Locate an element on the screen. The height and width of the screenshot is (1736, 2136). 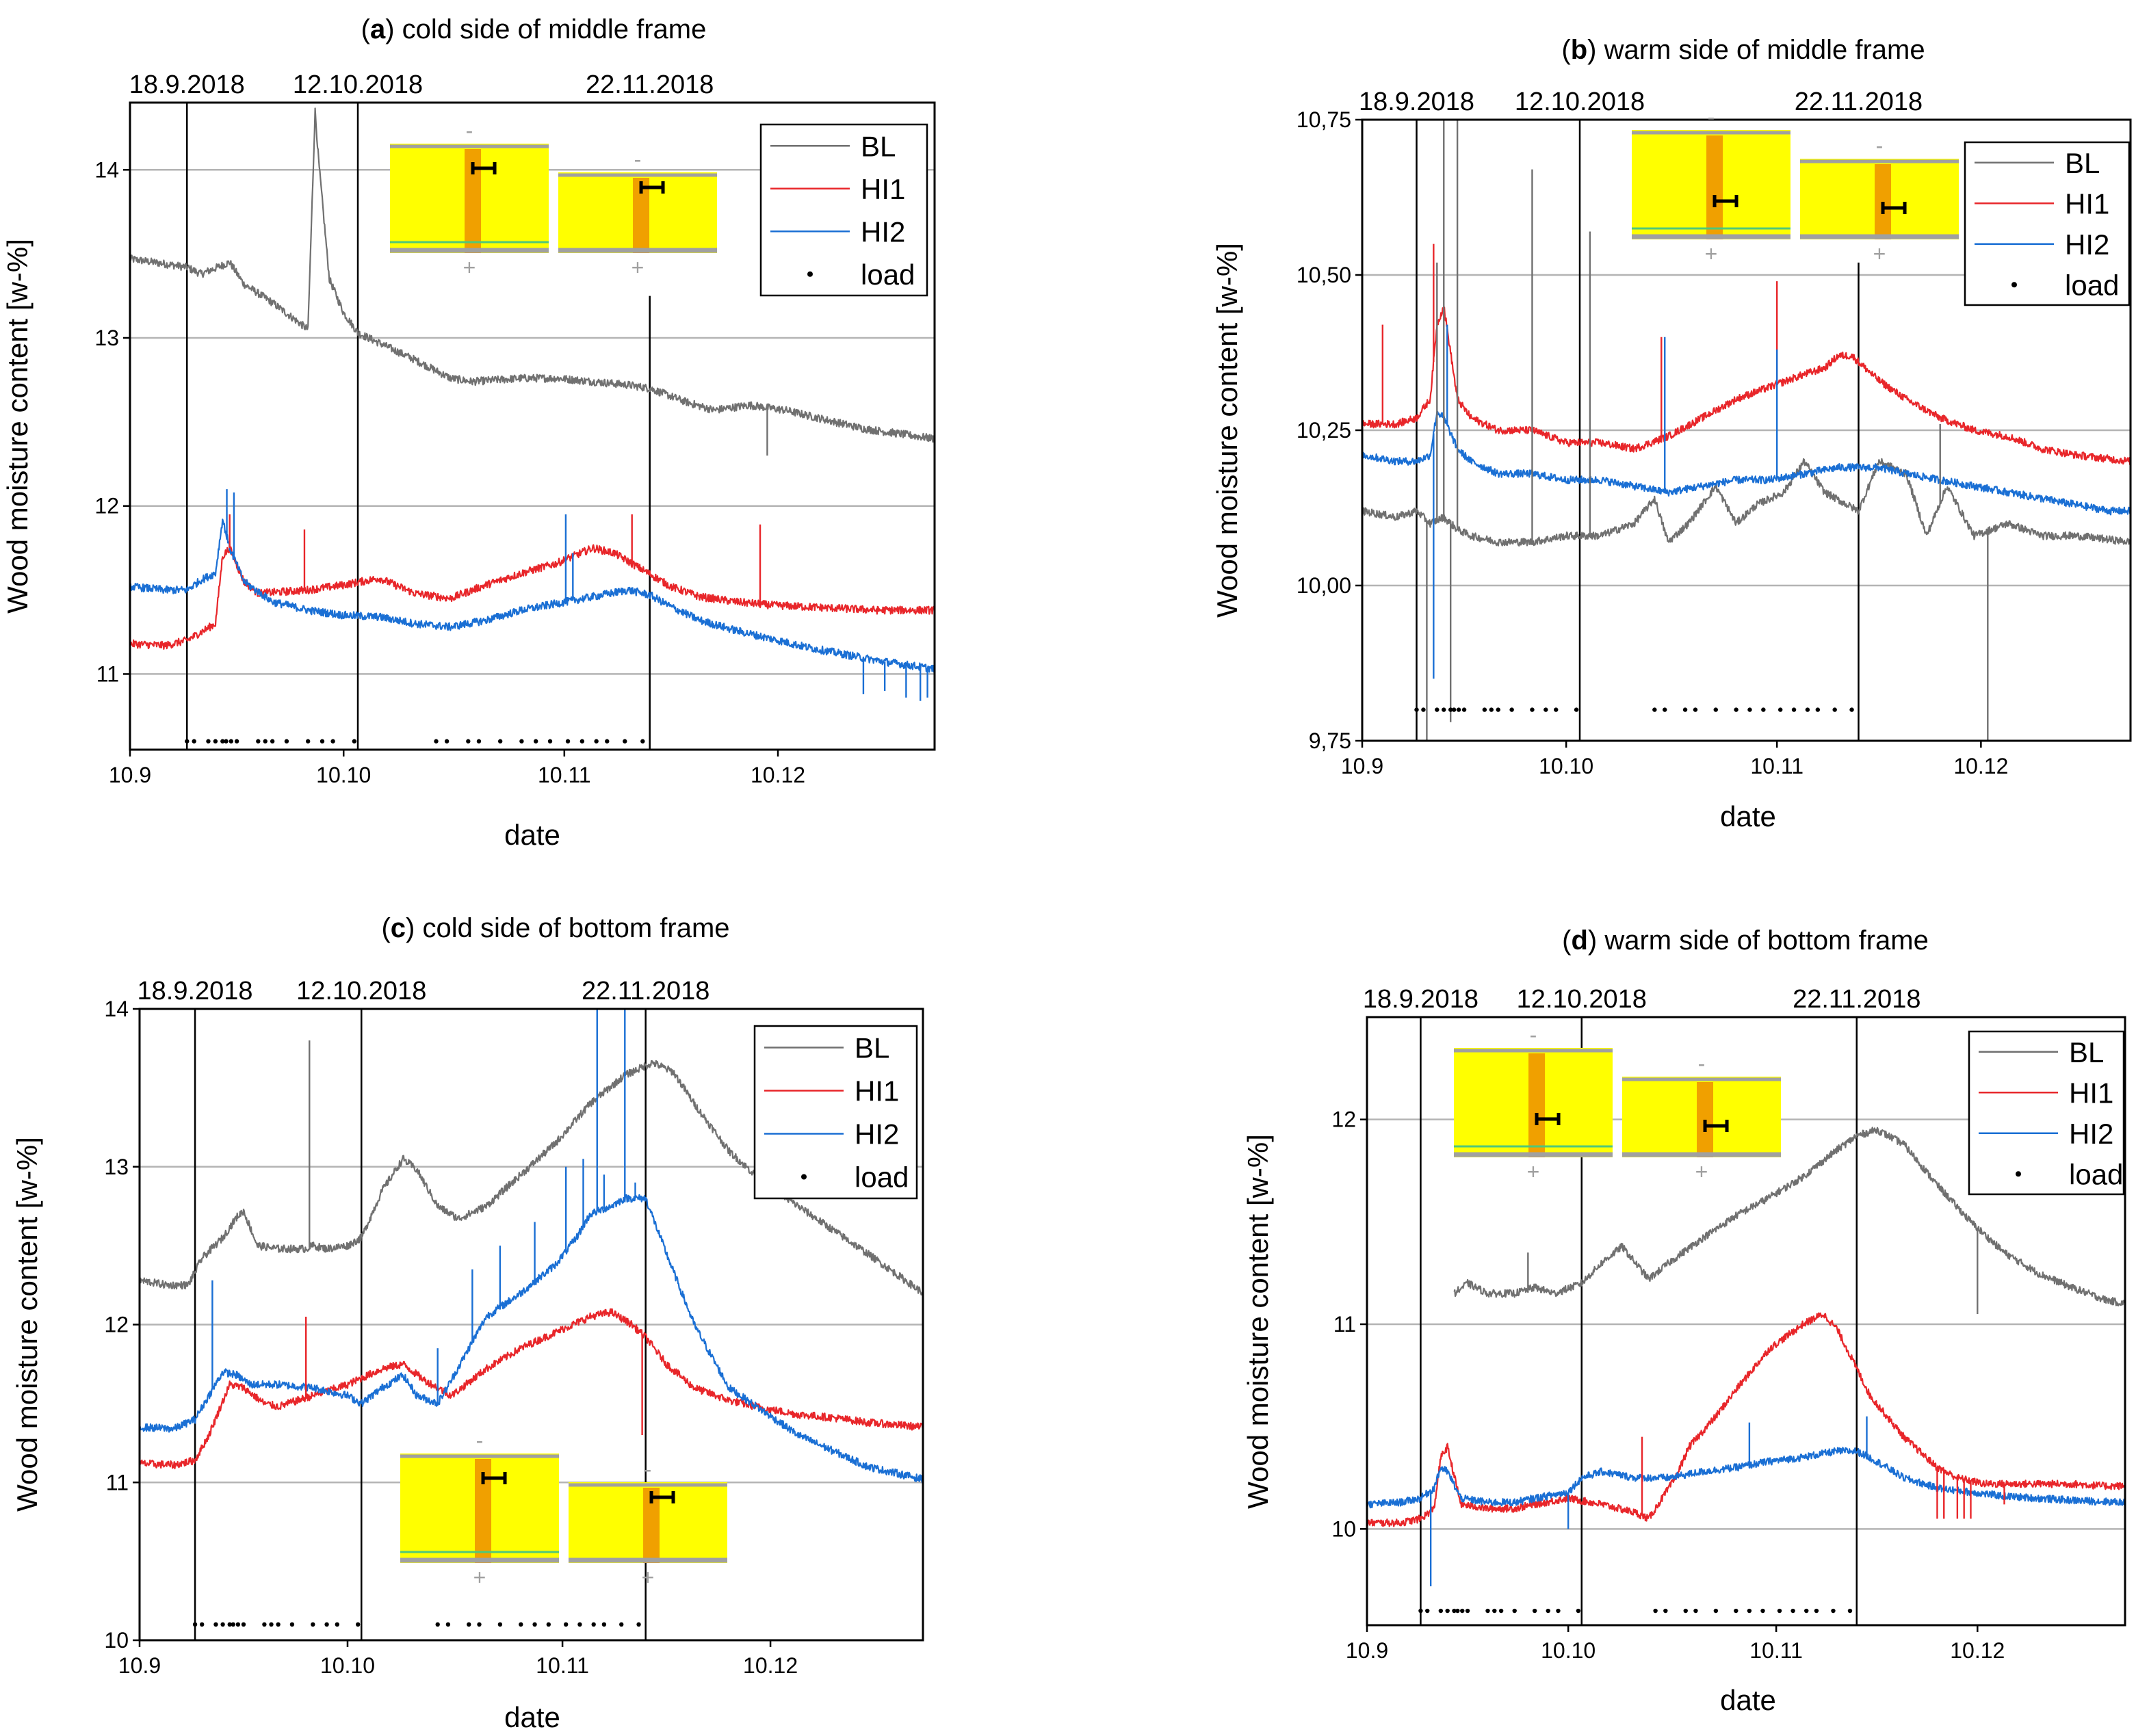
legend-swatch-load is located at coordinates (2018, 1174).